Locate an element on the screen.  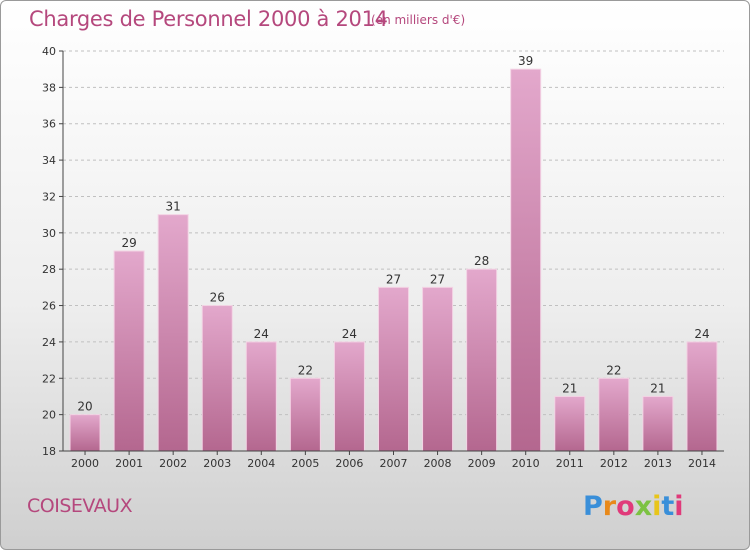
bar-2006 is located at coordinates (349, 396).